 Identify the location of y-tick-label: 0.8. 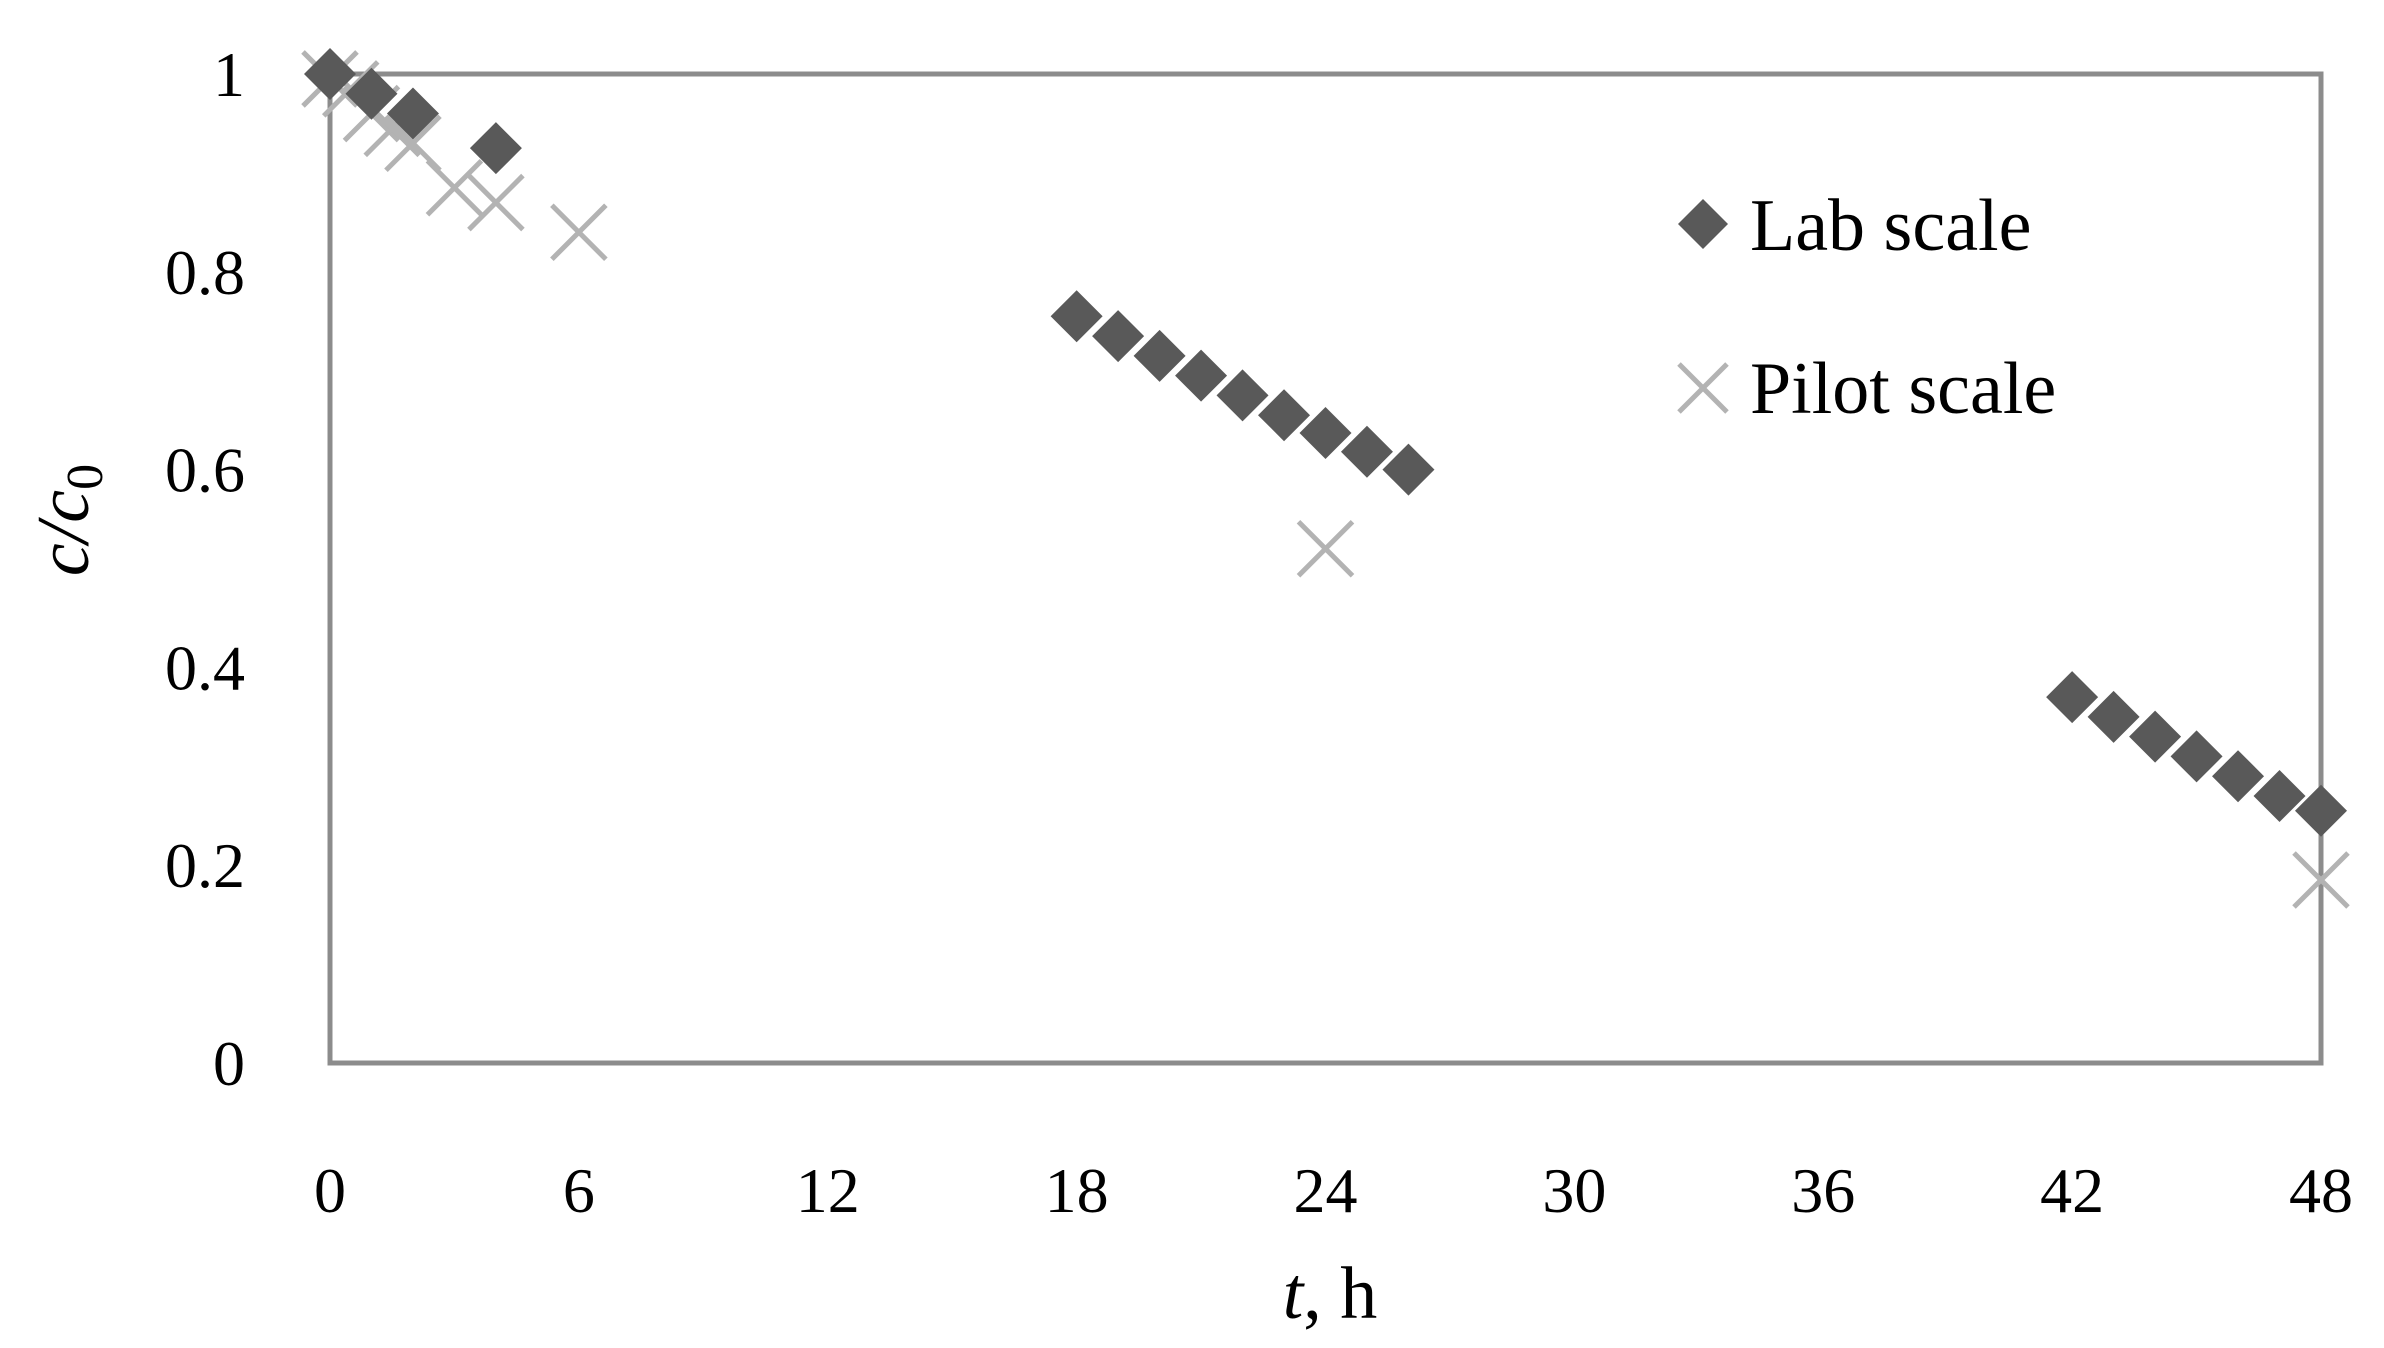
(205, 272).